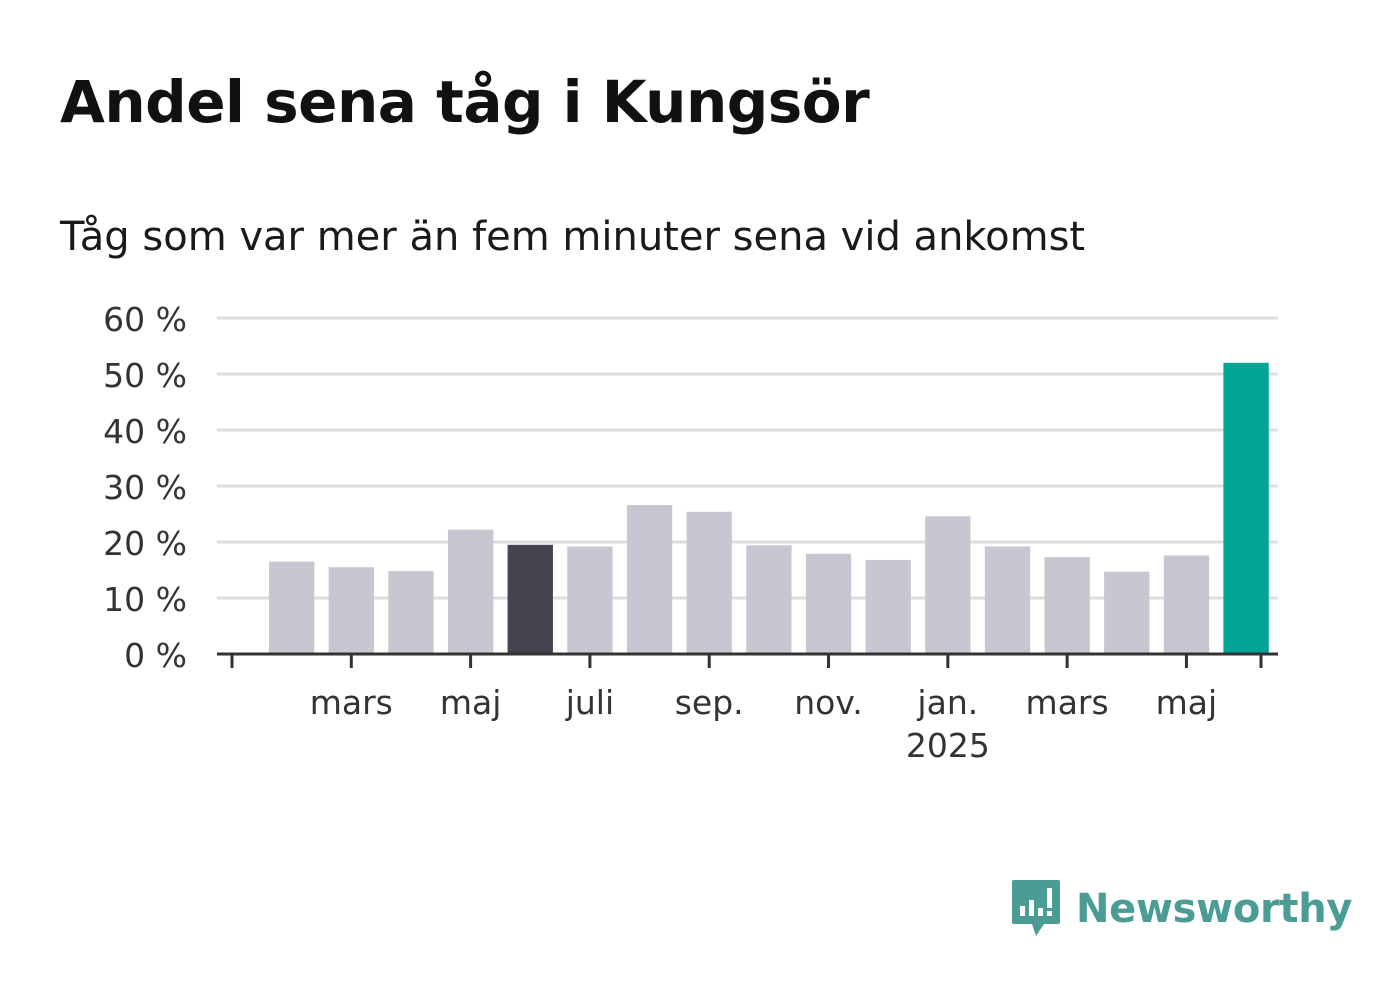 This screenshot has width=1382, height=999. Describe the element at coordinates (145, 599) in the screenshot. I see `y-tick-label: 10 %` at that location.